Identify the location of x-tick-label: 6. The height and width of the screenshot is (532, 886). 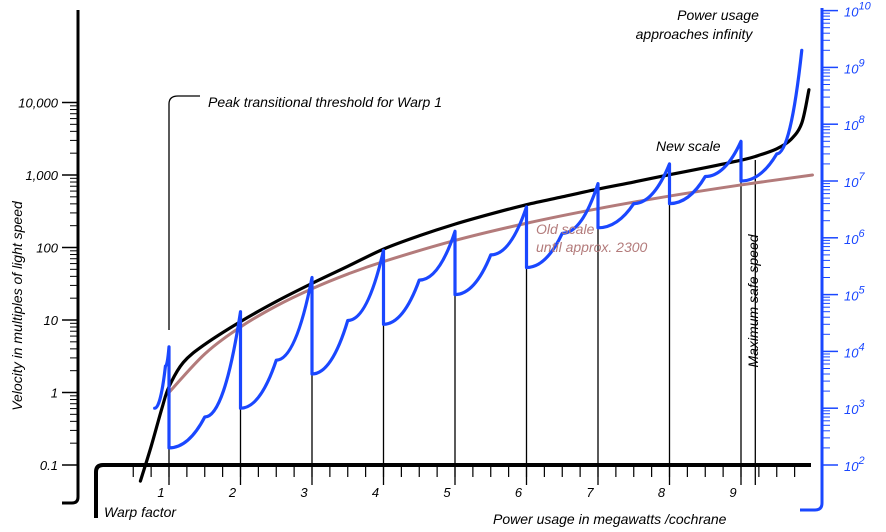
(519, 492).